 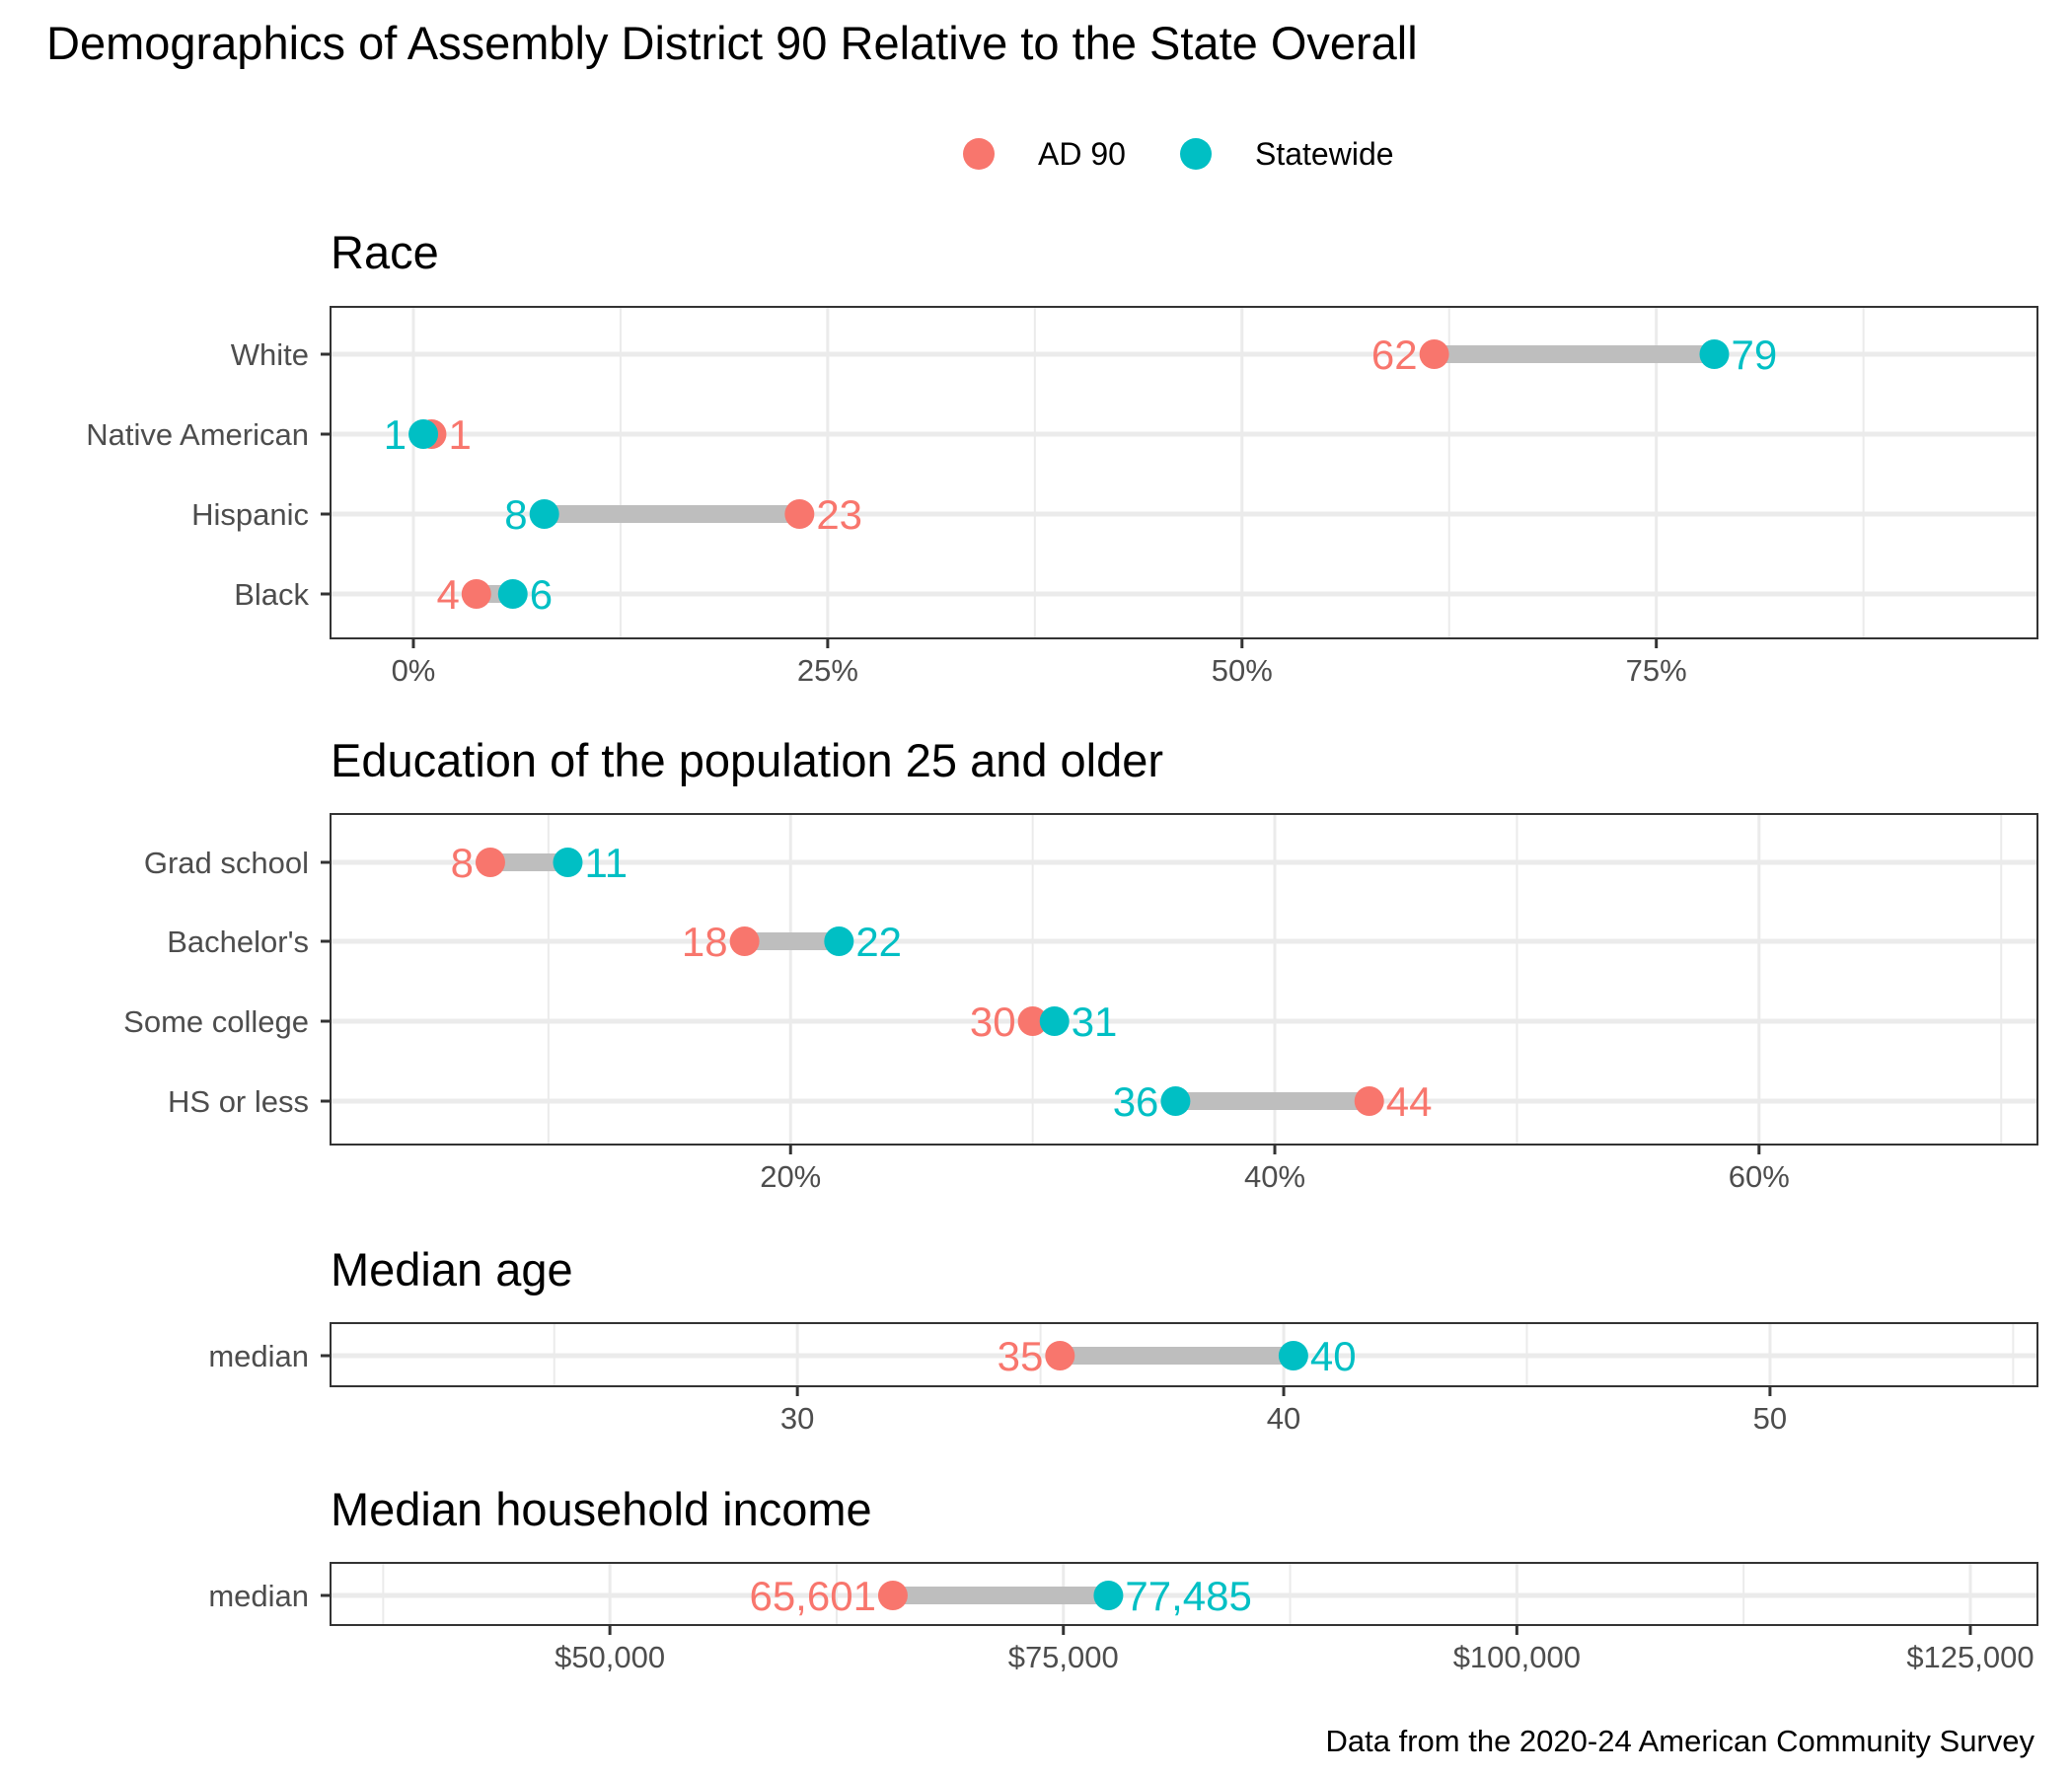 What do you see at coordinates (270, 355) in the screenshot?
I see `category-label: White` at bounding box center [270, 355].